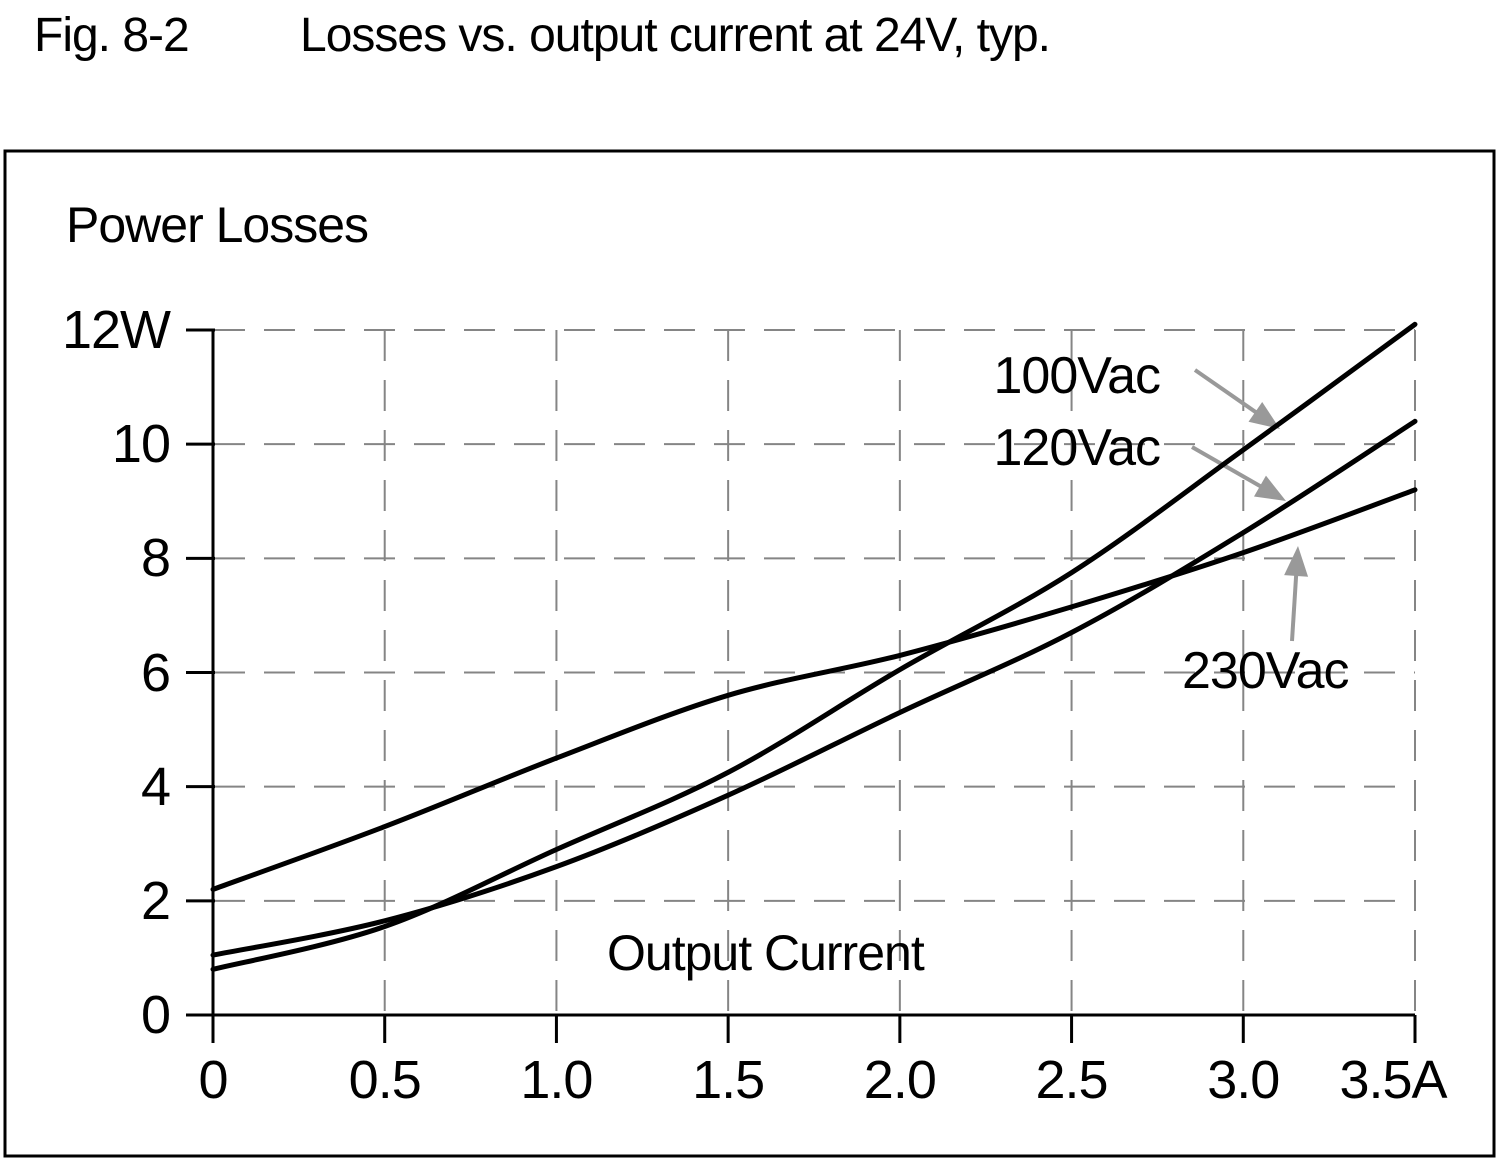 The height and width of the screenshot is (1162, 1500). What do you see at coordinates (1270, 488) in the screenshot?
I see `arrow-120vac-head` at bounding box center [1270, 488].